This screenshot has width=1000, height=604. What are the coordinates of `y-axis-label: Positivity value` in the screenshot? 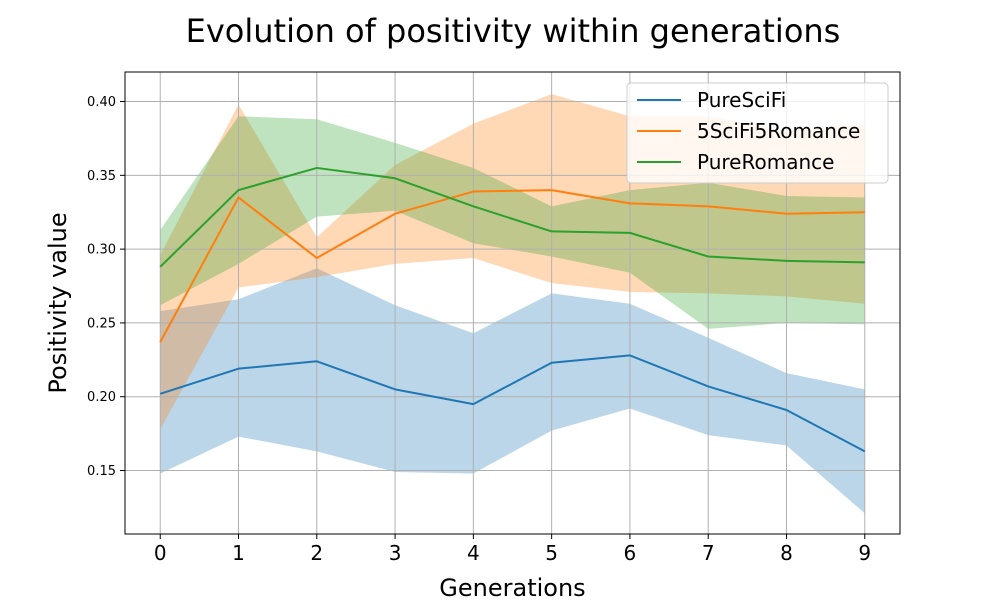 It's located at (58, 302).